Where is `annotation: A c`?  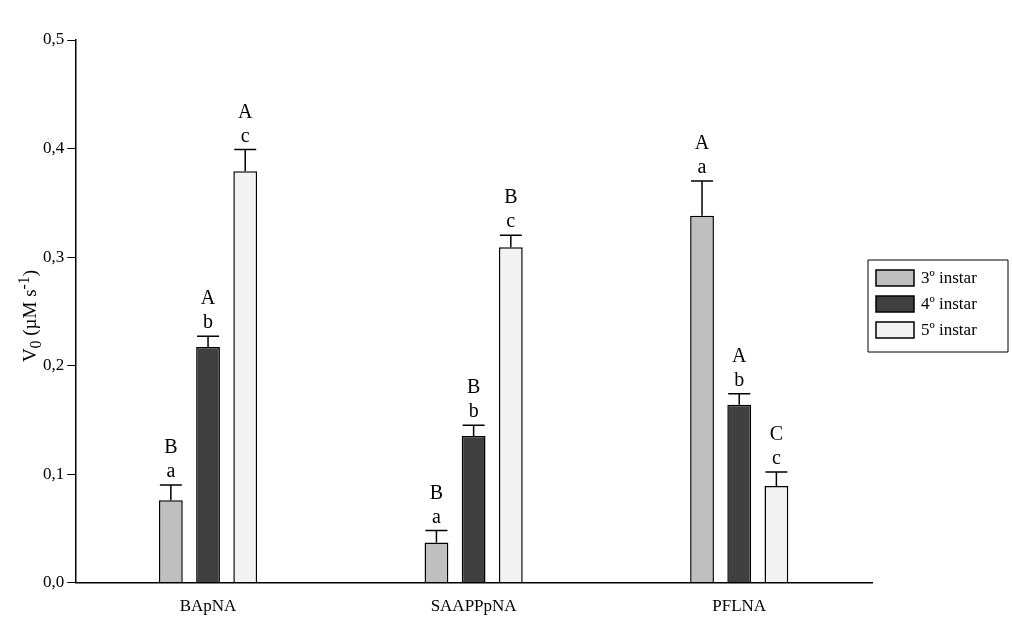 annotation: A c is located at coordinates (245, 122).